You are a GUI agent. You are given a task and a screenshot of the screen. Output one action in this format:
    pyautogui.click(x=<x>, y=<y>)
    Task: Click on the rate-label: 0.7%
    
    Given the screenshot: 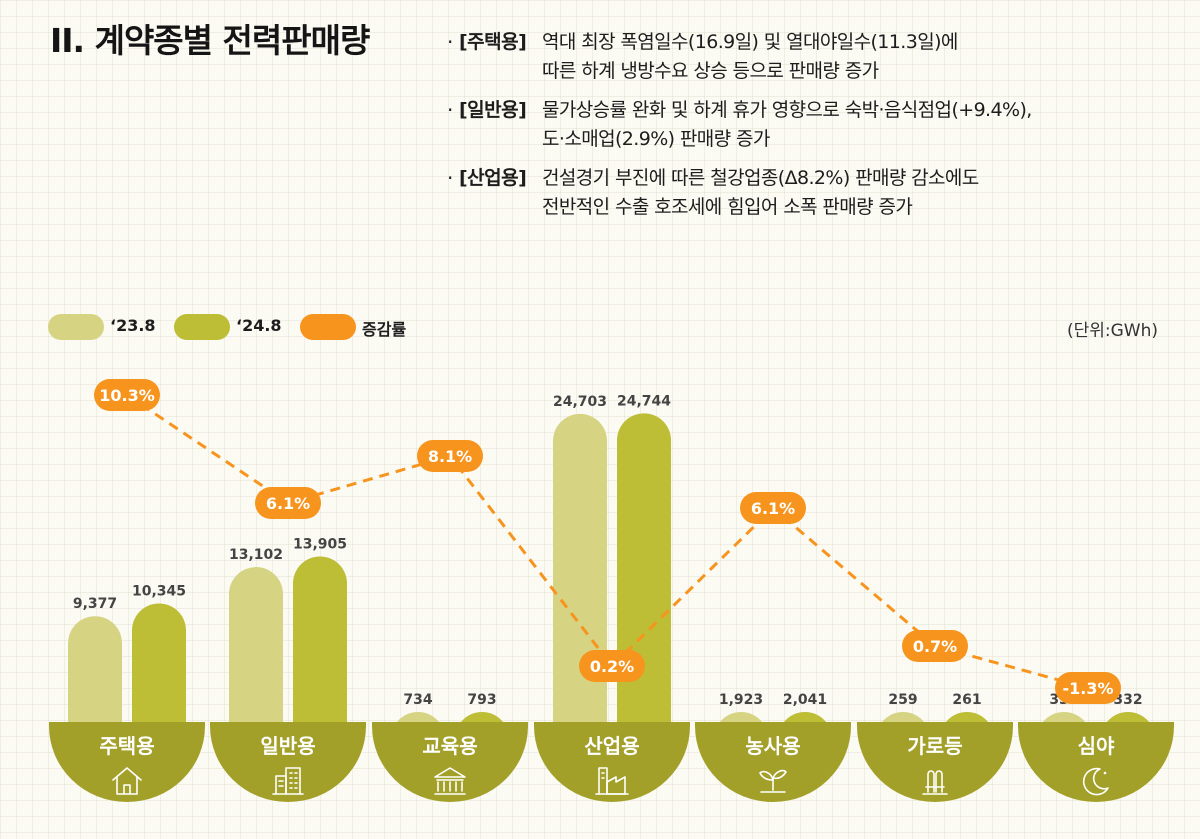 What is the action you would take?
    pyautogui.click(x=935, y=646)
    